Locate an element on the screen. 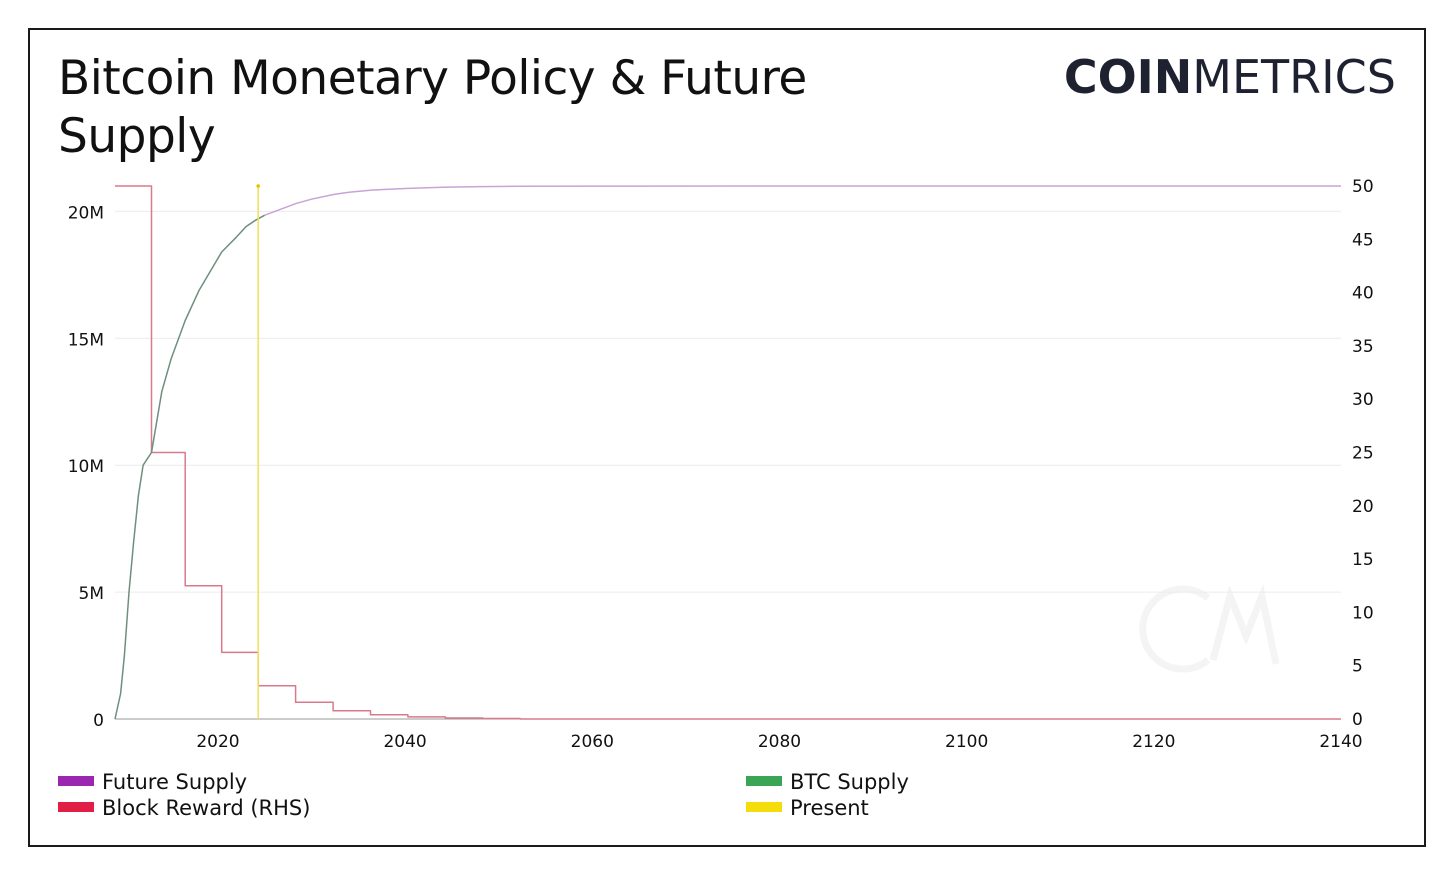  x-tick-label: 2040 is located at coordinates (404, 742).